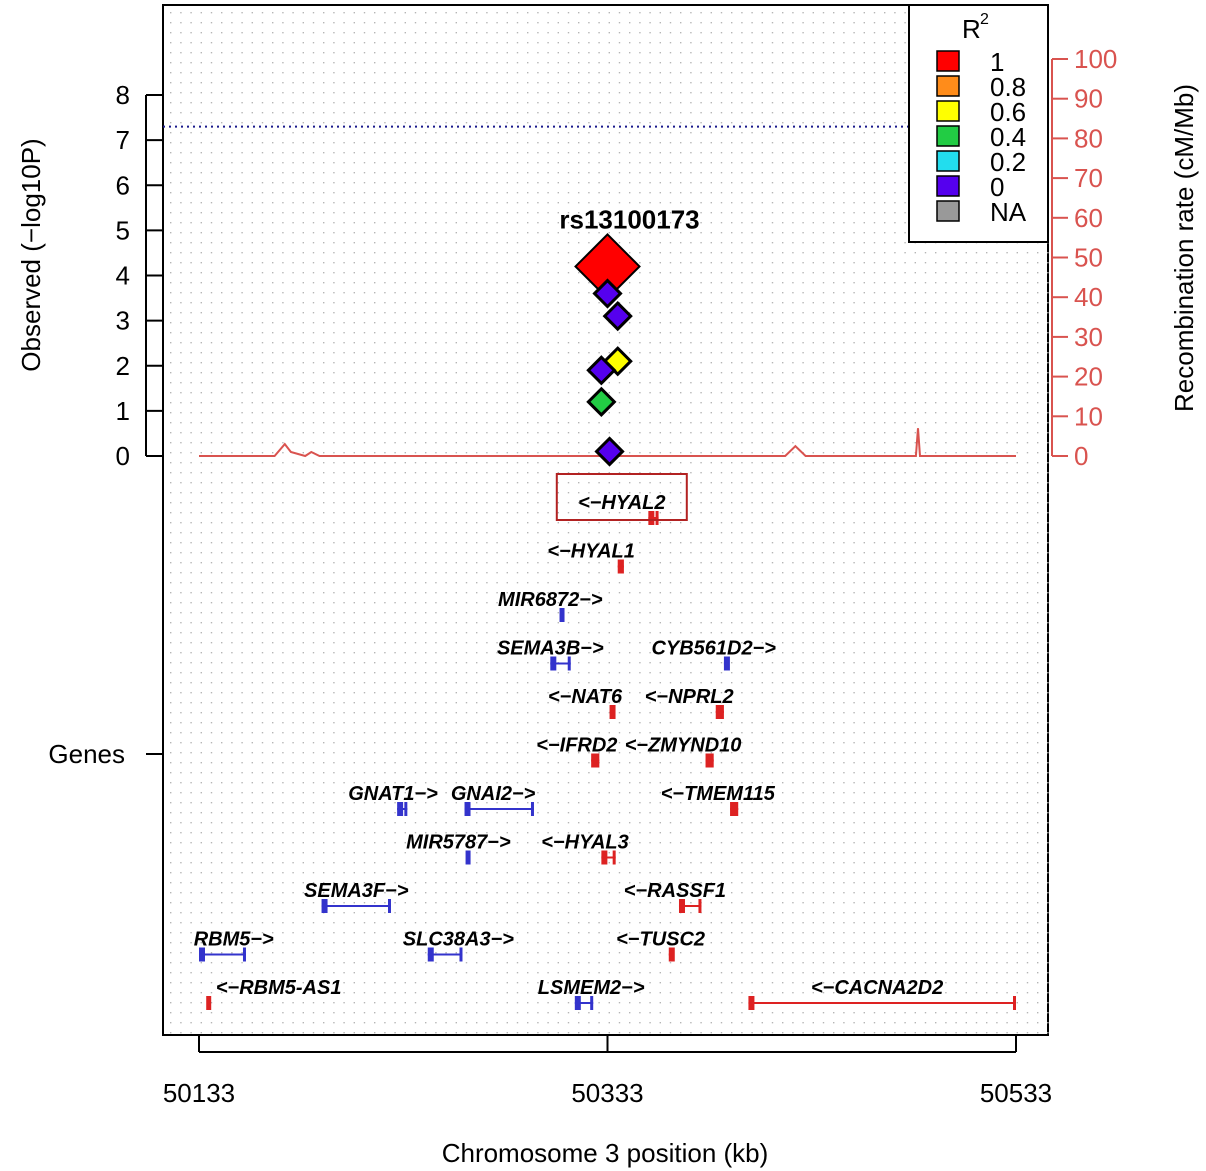 This screenshot has height=1171, width=1206. Describe the element at coordinates (1184, 248) in the screenshot. I see `right-y-axis-title: Recombination rate (cM/Mb)` at that location.